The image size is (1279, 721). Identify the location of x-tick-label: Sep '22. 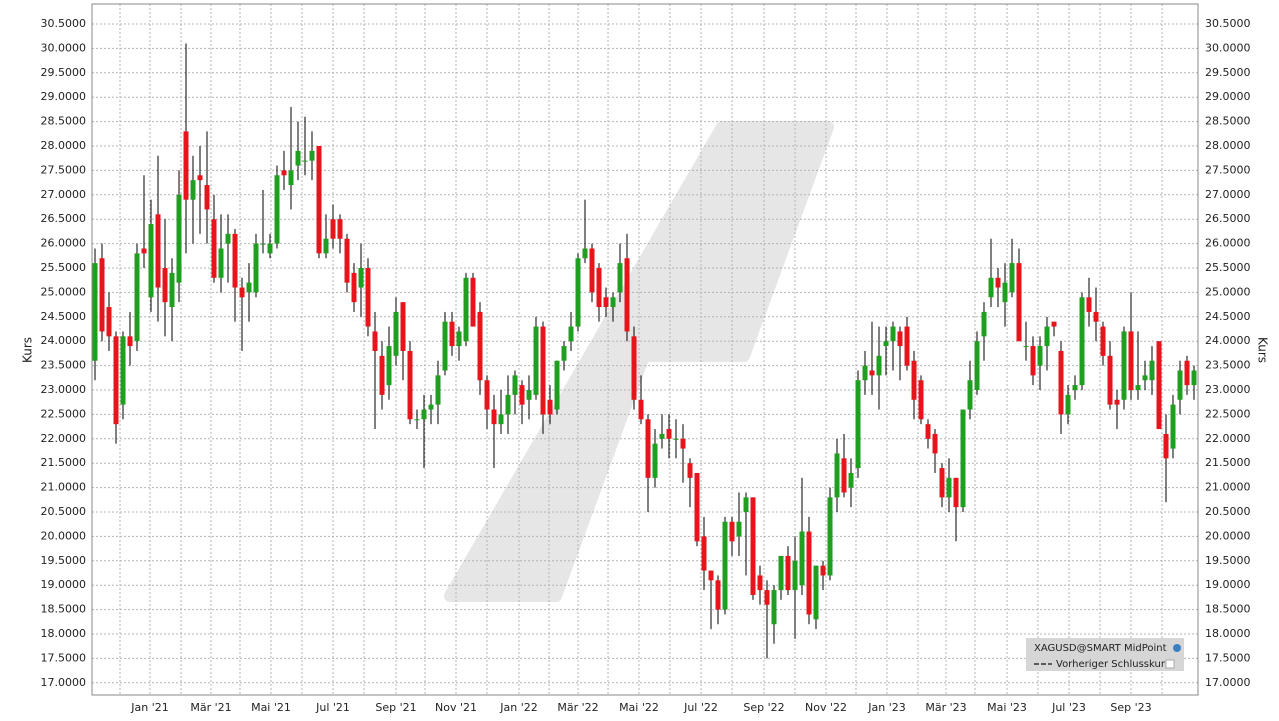
(763, 707).